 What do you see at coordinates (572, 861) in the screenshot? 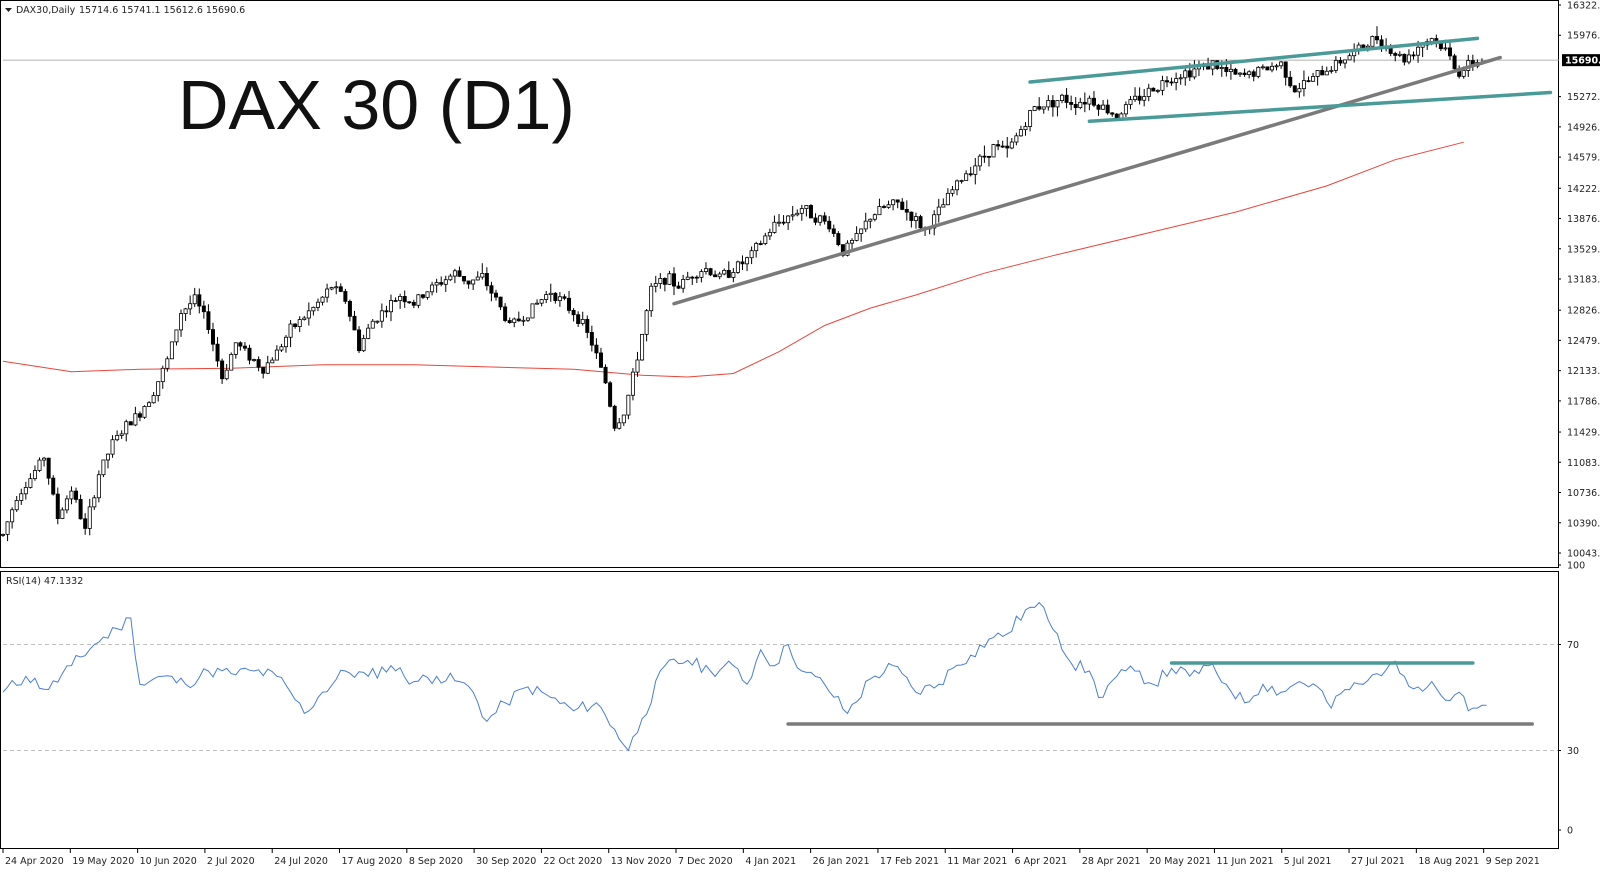
I see `time-tick-label: 22 Oct 2020` at bounding box center [572, 861].